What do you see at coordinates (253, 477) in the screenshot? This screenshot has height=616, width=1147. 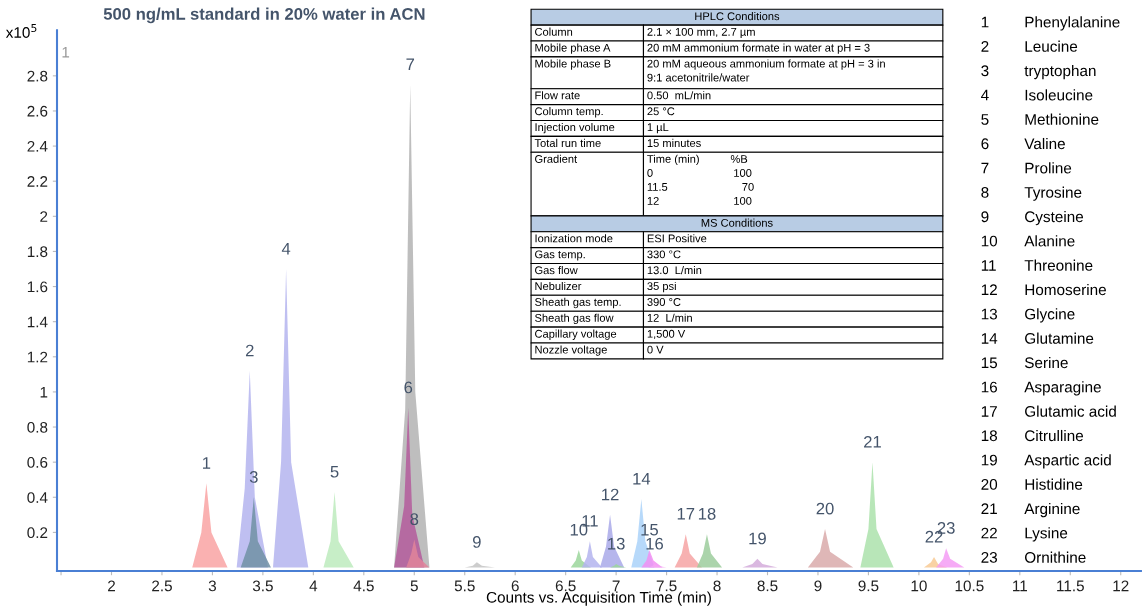 I see `annotation: 3` at bounding box center [253, 477].